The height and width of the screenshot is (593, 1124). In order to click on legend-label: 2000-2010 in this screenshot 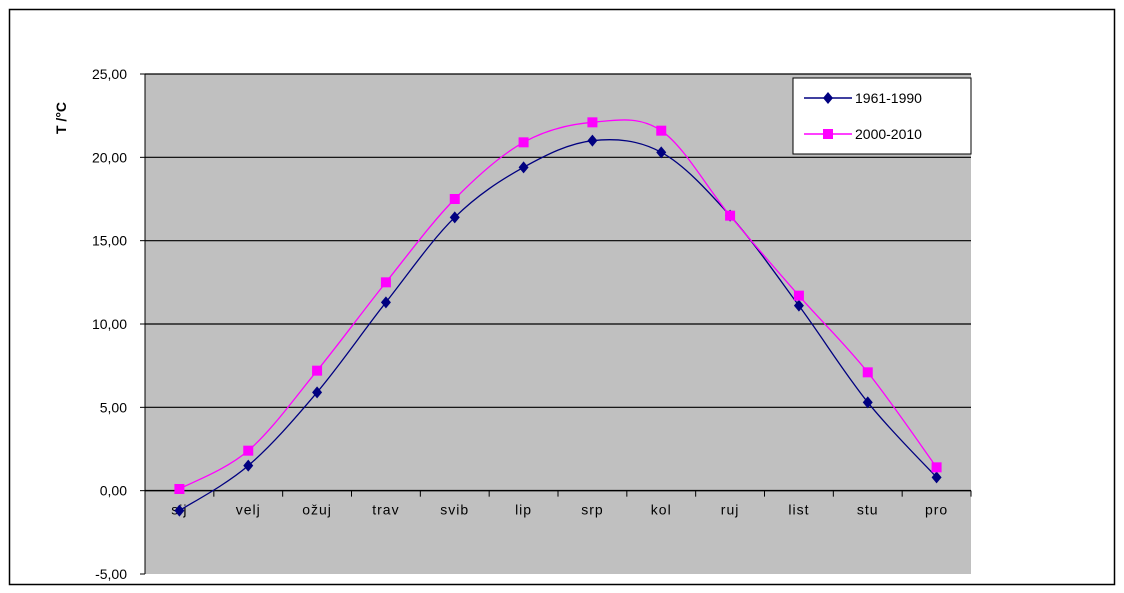, I will do `click(888, 134)`.